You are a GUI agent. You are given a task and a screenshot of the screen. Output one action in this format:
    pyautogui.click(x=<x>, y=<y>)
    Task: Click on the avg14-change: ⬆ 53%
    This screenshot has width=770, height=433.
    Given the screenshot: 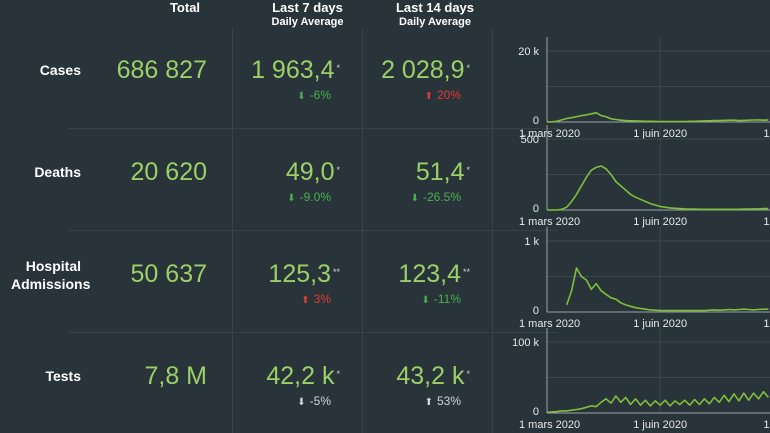 What is the action you would take?
    pyautogui.click(x=443, y=402)
    